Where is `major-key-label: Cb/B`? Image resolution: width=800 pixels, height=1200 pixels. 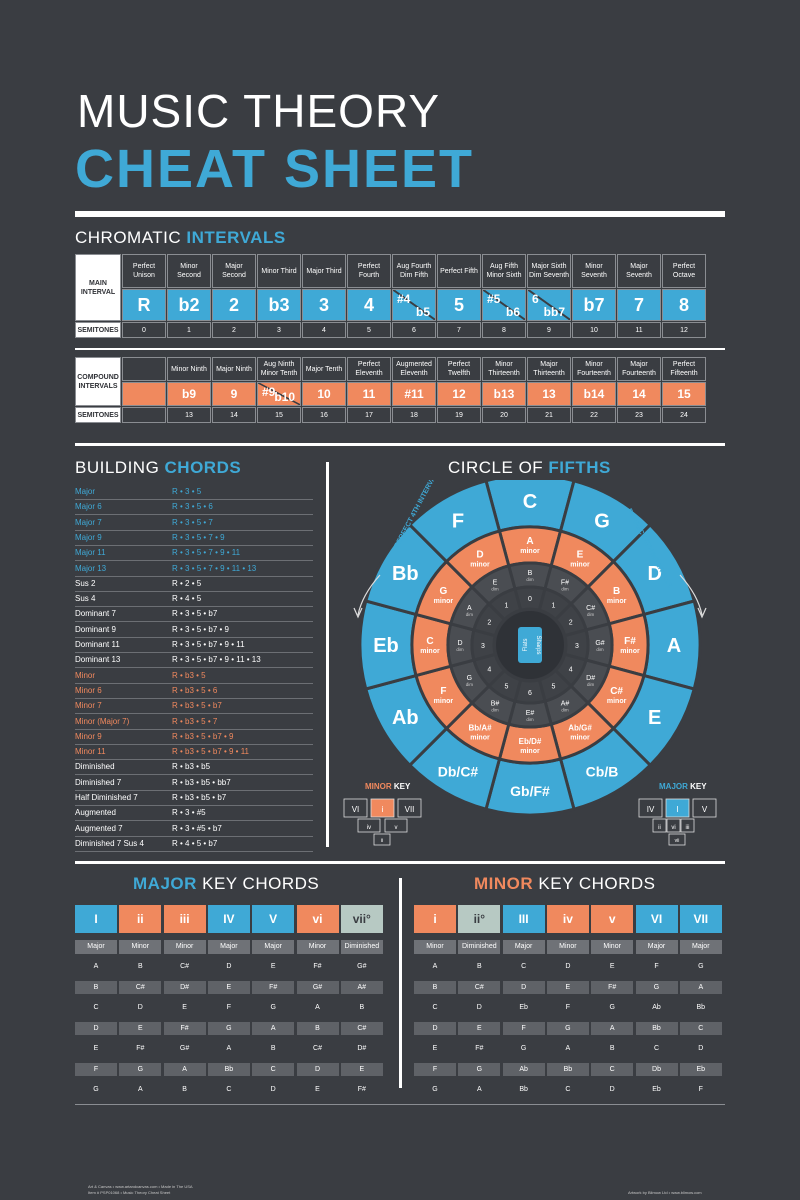 major-key-label: Cb/B is located at coordinates (602, 772).